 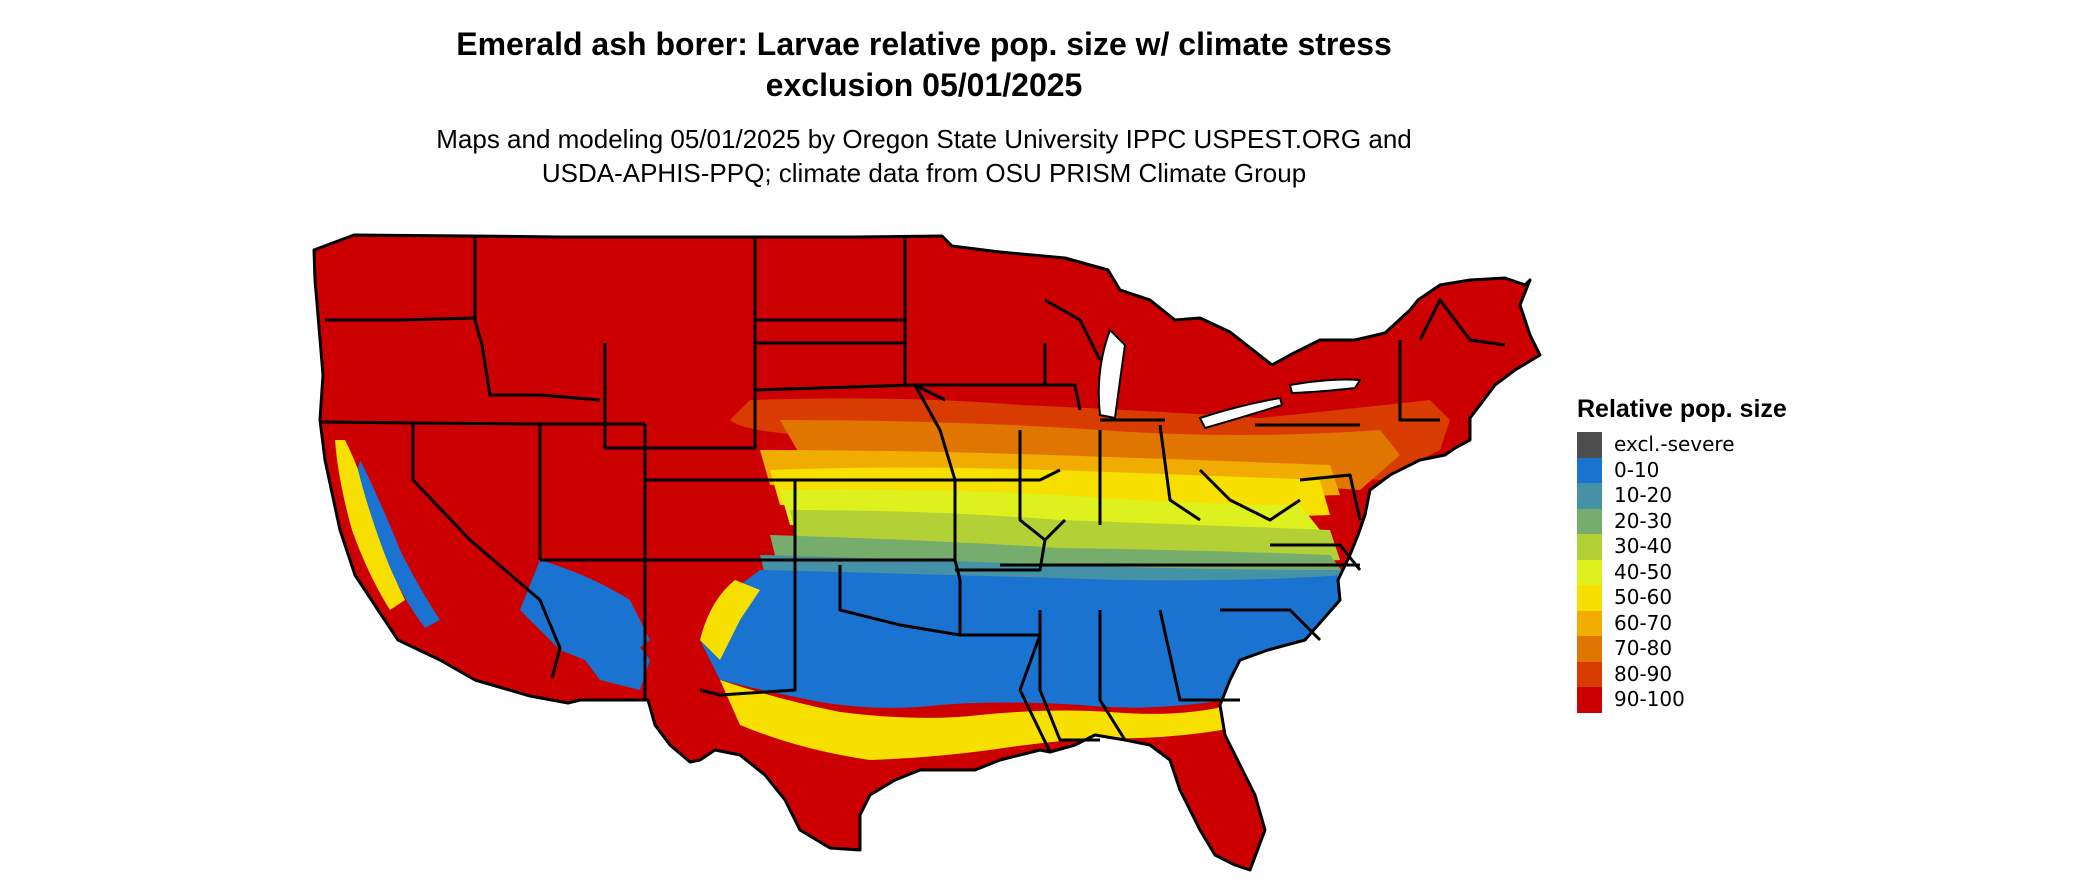 I want to click on boundary-va-nc, so click(x=1316, y=557).